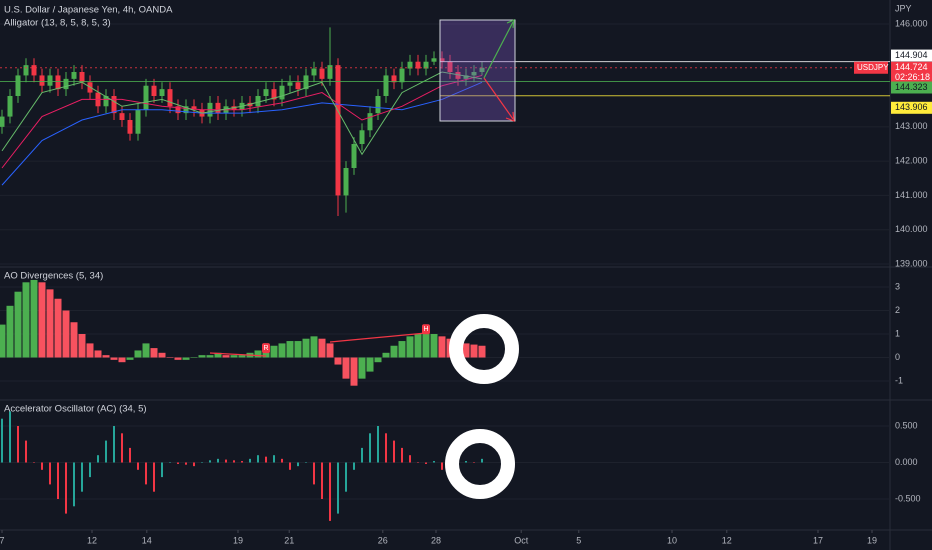 The image size is (932, 550). What do you see at coordinates (238, 354) in the screenshot?
I see `divergence-line` at bounding box center [238, 354].